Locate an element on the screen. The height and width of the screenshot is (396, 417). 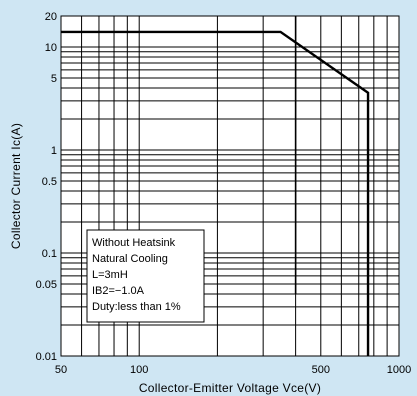
x-tick-label: 100 is located at coordinates (139, 370).